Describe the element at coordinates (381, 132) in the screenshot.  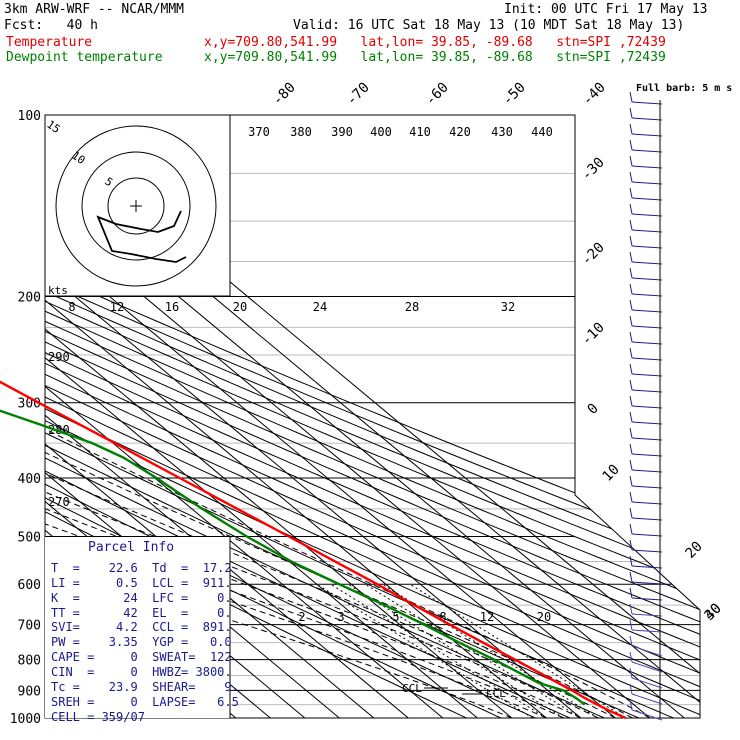
I see `theta-label: 400` at that location.